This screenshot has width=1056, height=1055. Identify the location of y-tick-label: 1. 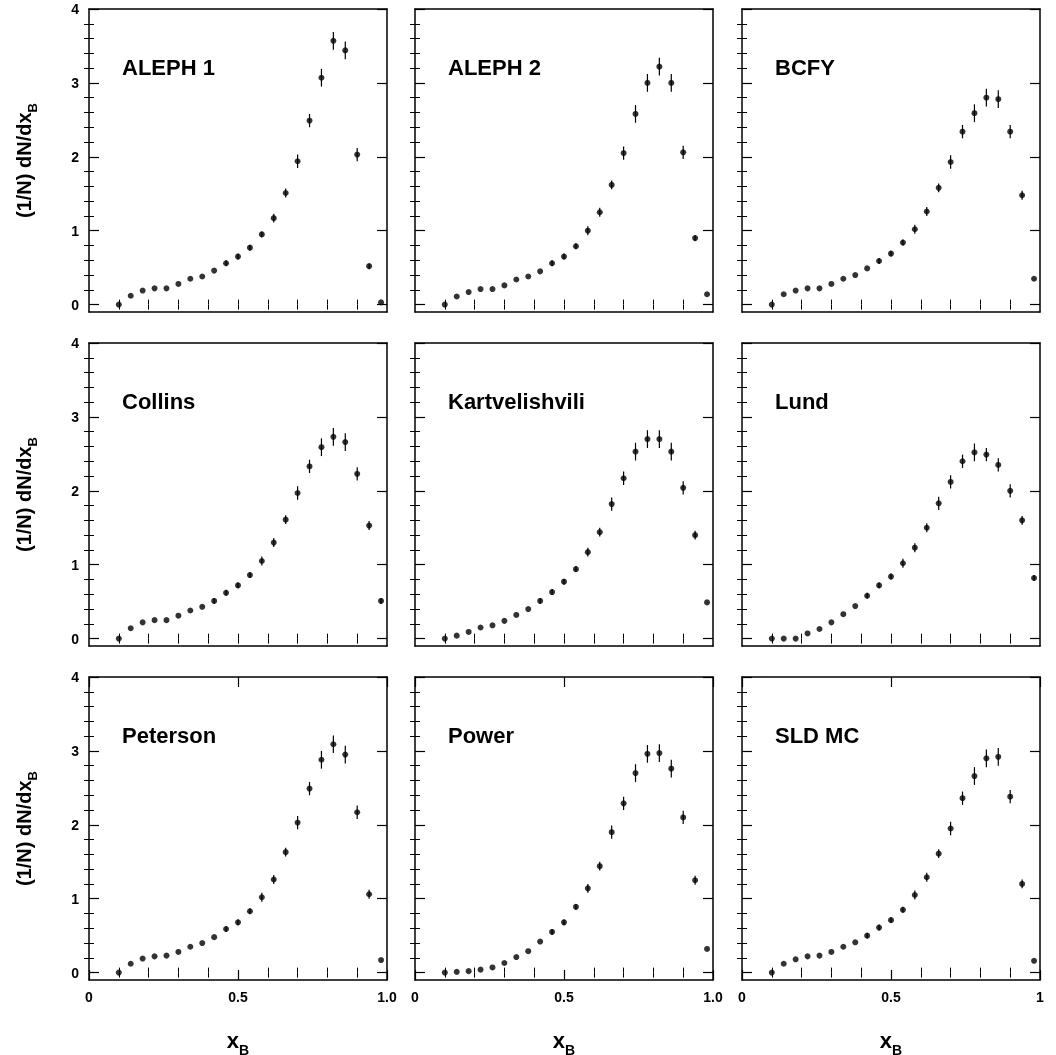
(75, 230).